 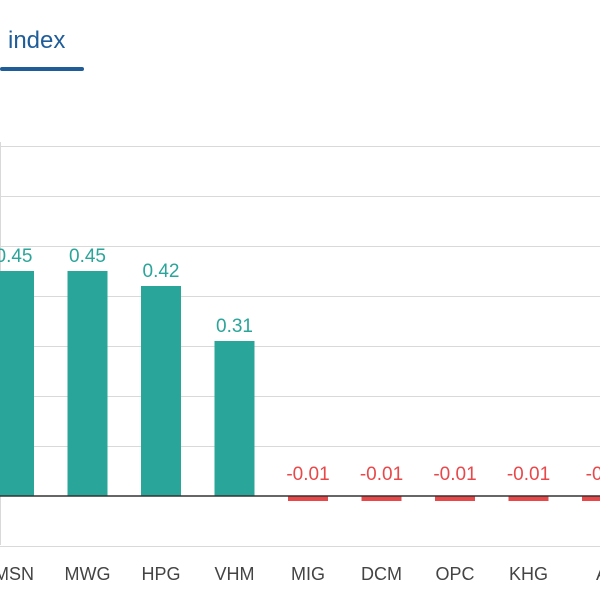 What do you see at coordinates (591, 498) in the screenshot?
I see `bar-a` at bounding box center [591, 498].